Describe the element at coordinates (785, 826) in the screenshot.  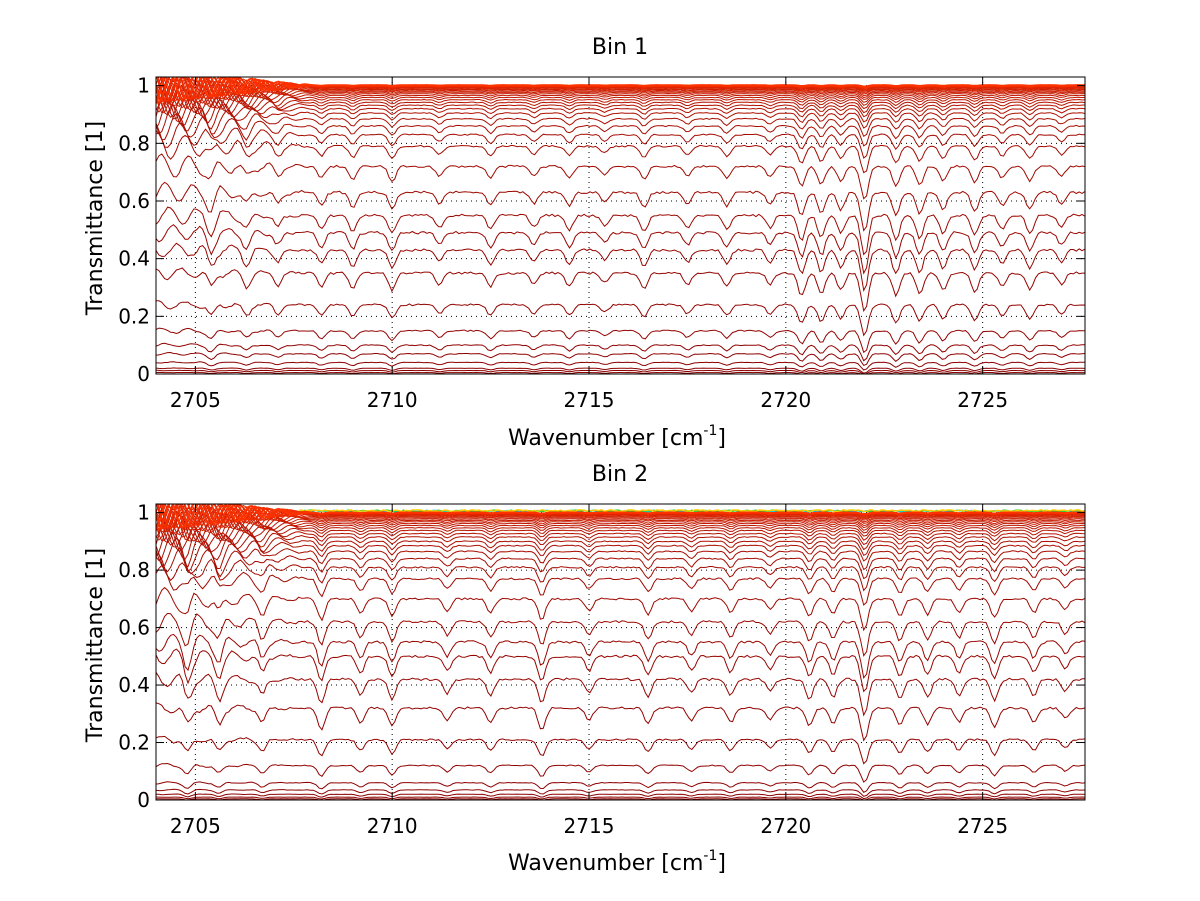
I see `x-tick-label: 2720` at that location.